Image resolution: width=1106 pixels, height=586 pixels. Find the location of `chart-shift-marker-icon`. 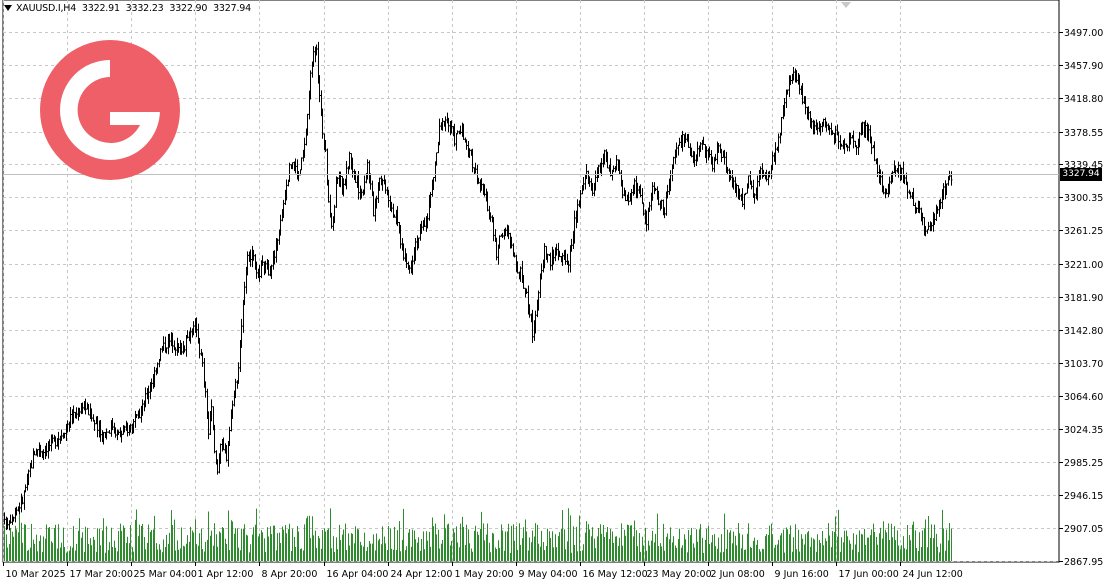

chart-shift-marker-icon is located at coordinates (846, 5).